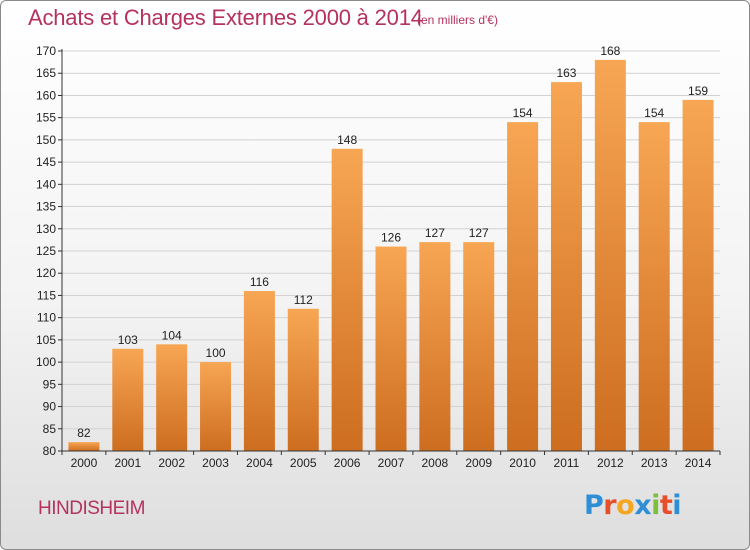 This screenshot has height=550, width=750. What do you see at coordinates (610, 505) in the screenshot?
I see `logo-letter: r` at bounding box center [610, 505].